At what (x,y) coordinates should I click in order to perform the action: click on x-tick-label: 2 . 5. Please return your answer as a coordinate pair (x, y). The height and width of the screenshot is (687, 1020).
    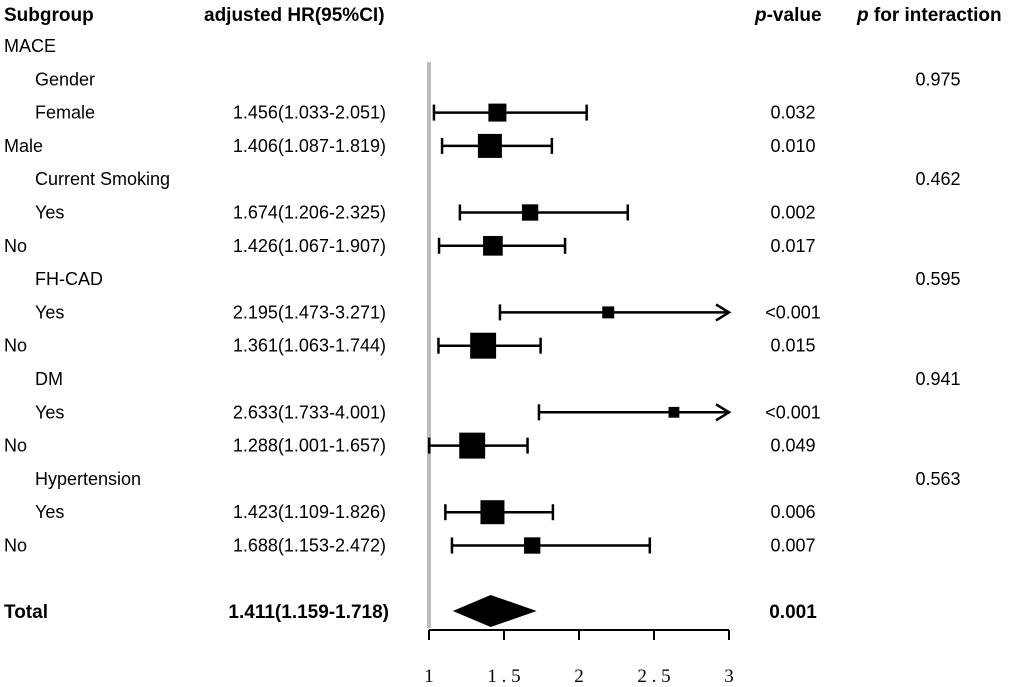
    Looking at the image, I should click on (653, 676).